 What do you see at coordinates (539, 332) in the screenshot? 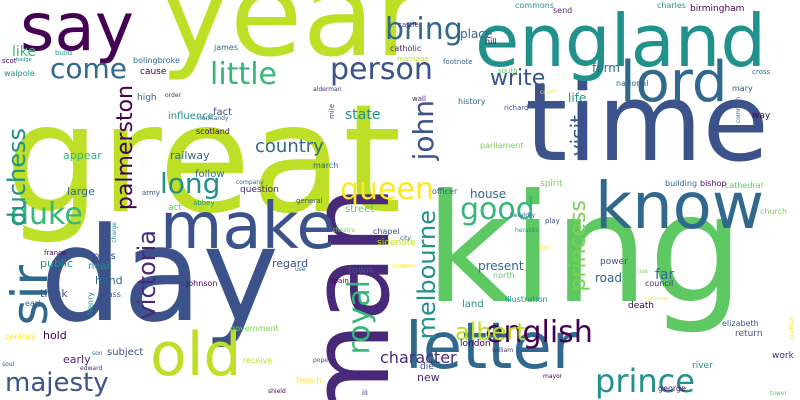
I see `word-english: english` at bounding box center [539, 332].